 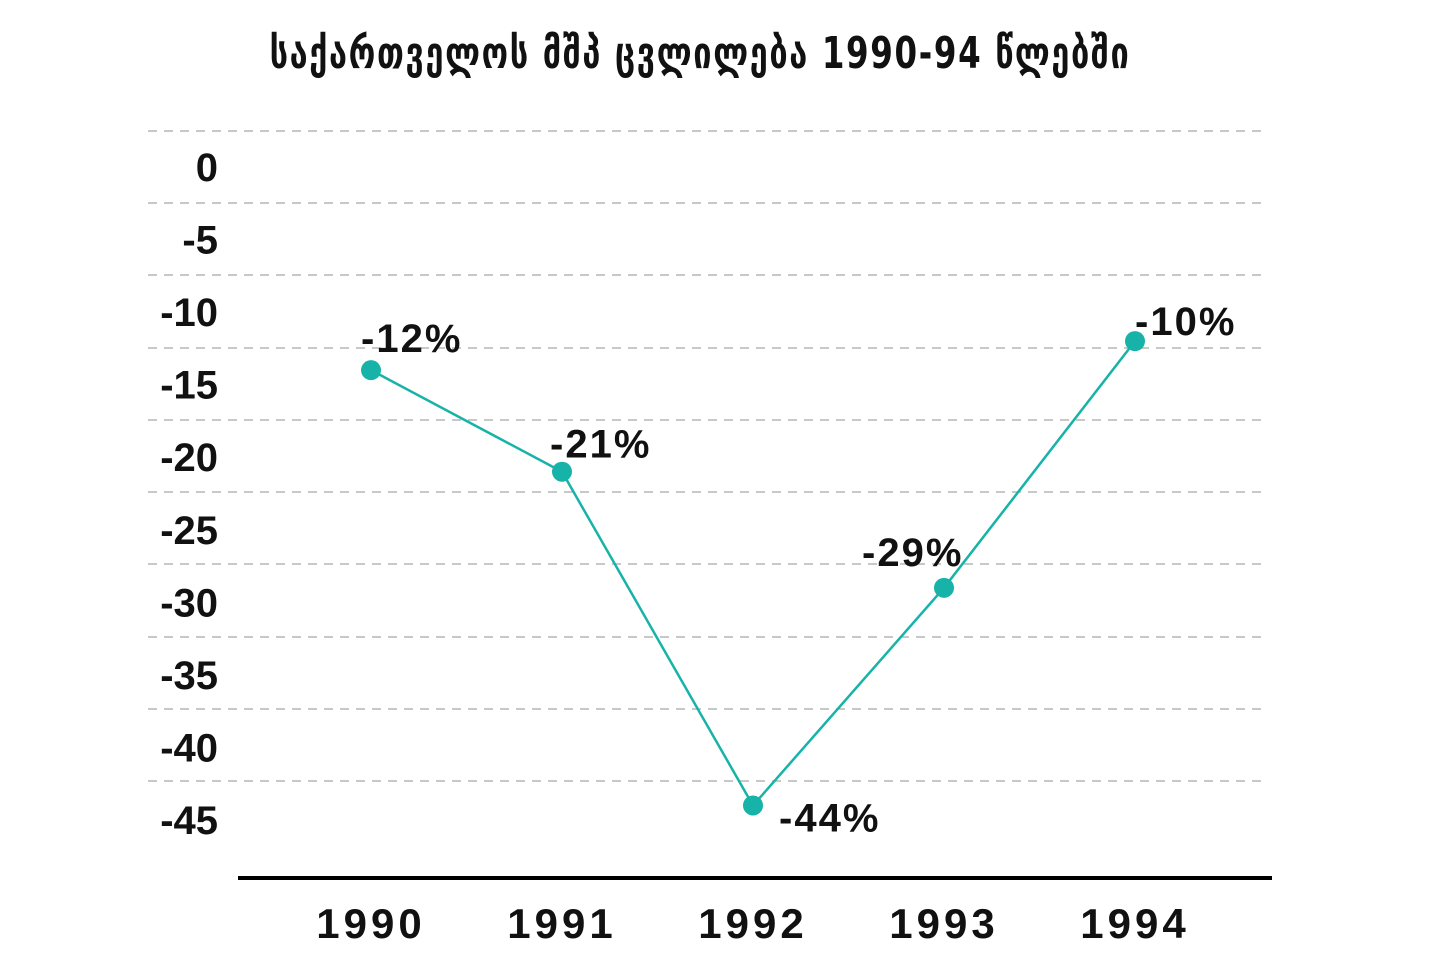 I want to click on chart-title: საქართველოს მშპ ცვლილება 1990-94 წლებში, so click(x=700, y=53).